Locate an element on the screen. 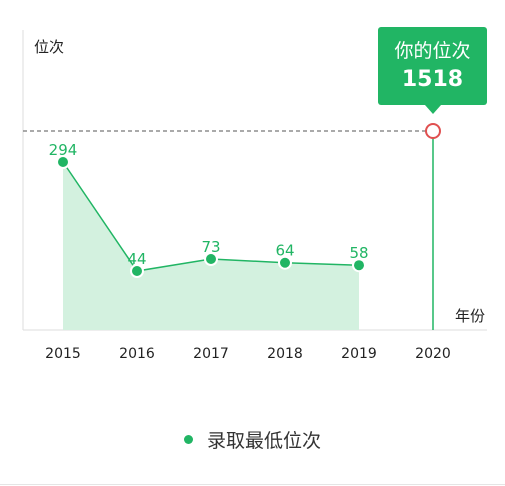  data-label: 64 is located at coordinates (284, 251).